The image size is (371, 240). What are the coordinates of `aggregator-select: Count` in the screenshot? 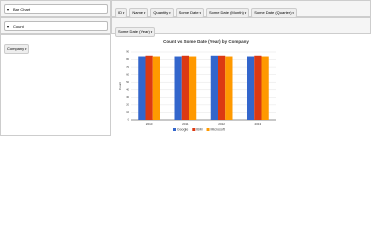 It's located at (56, 26).